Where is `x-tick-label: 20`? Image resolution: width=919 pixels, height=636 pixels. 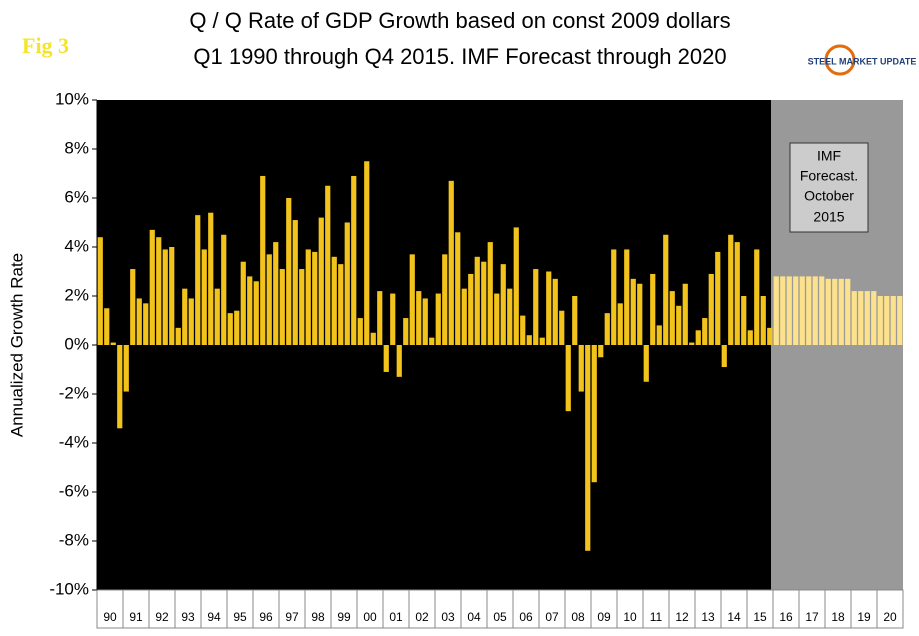
x-tick-label: 20 is located at coordinates (890, 617).